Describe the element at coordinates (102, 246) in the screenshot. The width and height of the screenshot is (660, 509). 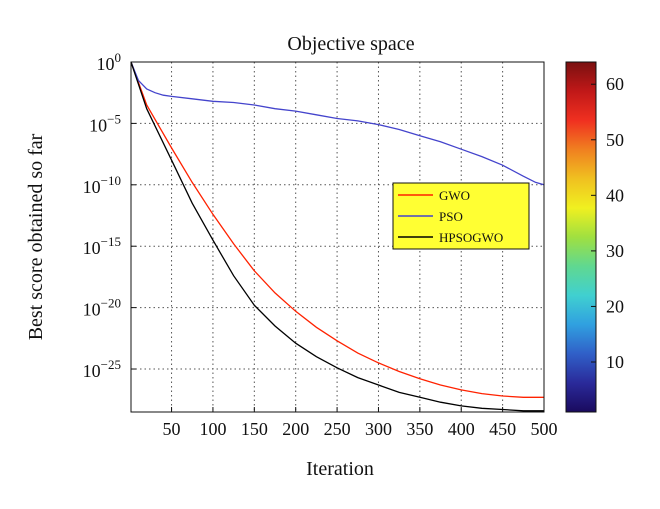
I see `y-tick-label: 10⁻¹⁵` at that location.